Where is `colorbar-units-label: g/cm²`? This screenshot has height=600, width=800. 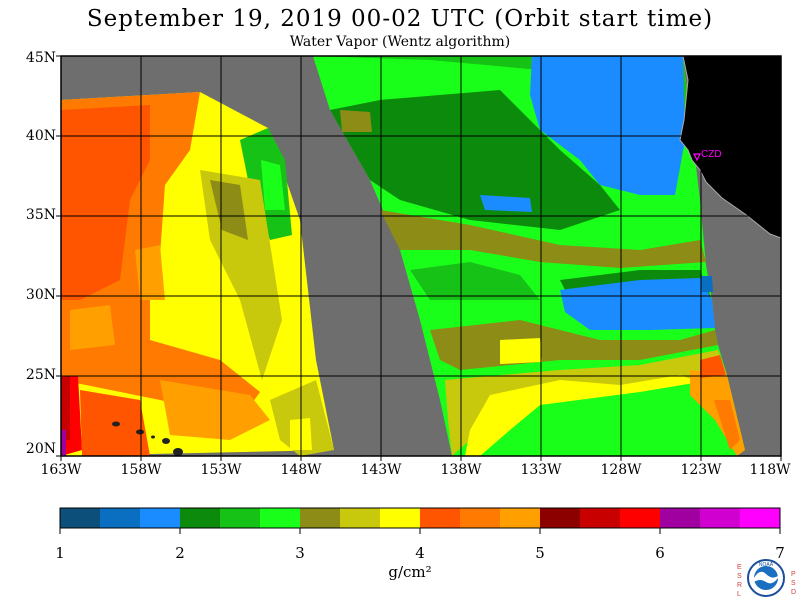 colorbar-units-label: g/cm² is located at coordinates (410, 572).